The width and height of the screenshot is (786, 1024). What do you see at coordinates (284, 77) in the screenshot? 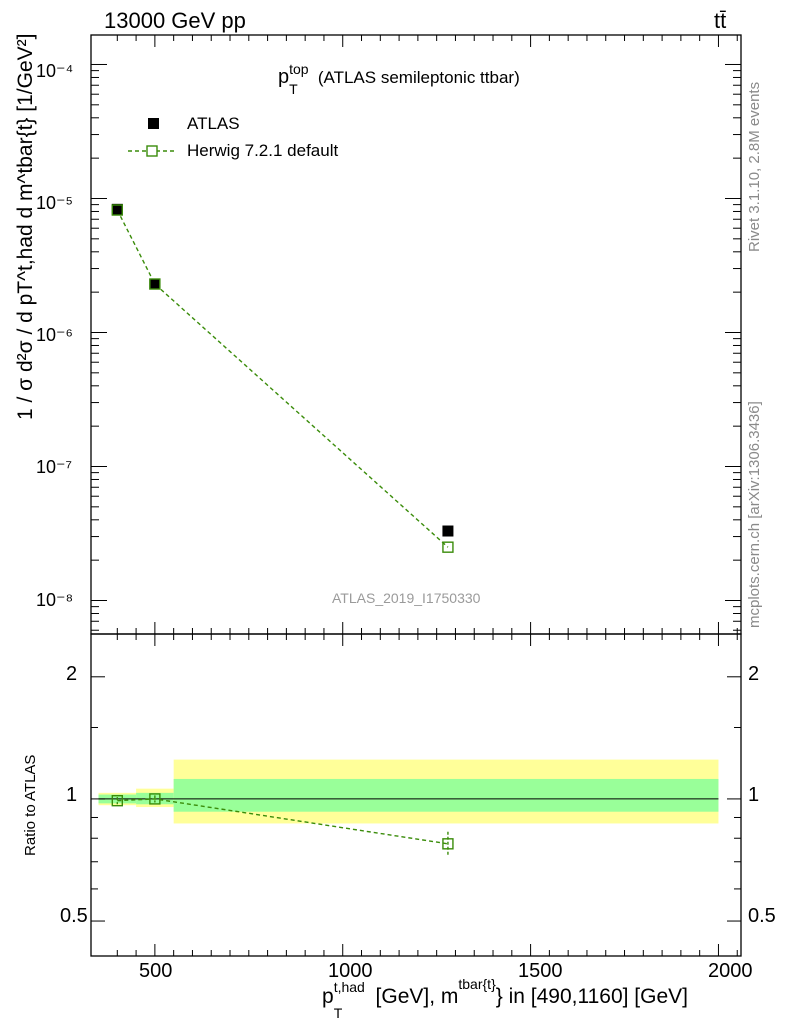
I see `legend-title-p: p` at bounding box center [284, 77].